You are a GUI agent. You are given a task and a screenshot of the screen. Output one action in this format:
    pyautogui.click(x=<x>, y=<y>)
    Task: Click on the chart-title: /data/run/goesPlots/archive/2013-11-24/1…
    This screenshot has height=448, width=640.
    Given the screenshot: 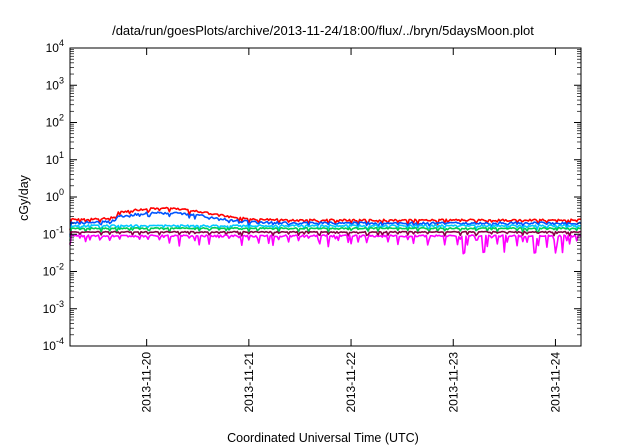 What is the action you would take?
    pyautogui.click(x=323, y=30)
    